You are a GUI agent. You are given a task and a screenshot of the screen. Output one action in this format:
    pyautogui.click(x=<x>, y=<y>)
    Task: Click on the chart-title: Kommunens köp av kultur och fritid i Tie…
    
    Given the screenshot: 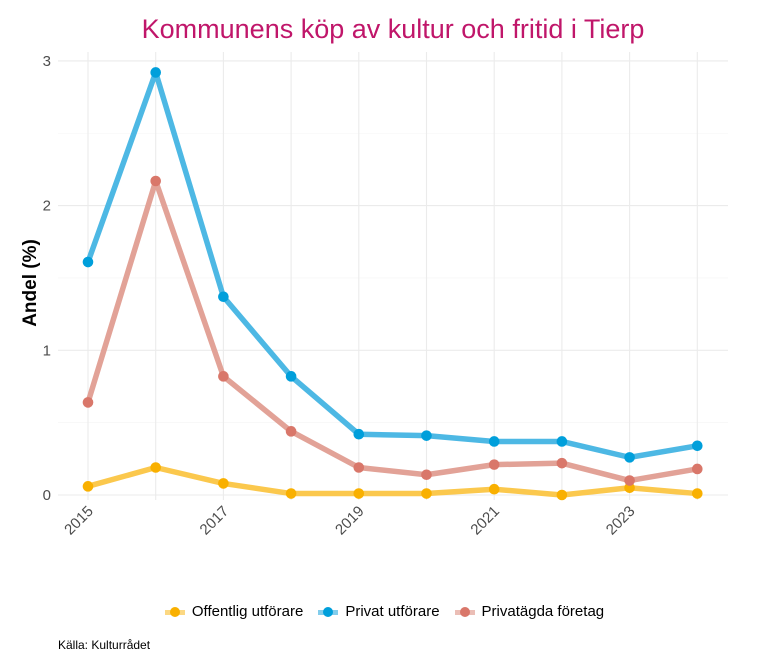 What is the action you would take?
    pyautogui.click(x=393, y=29)
    